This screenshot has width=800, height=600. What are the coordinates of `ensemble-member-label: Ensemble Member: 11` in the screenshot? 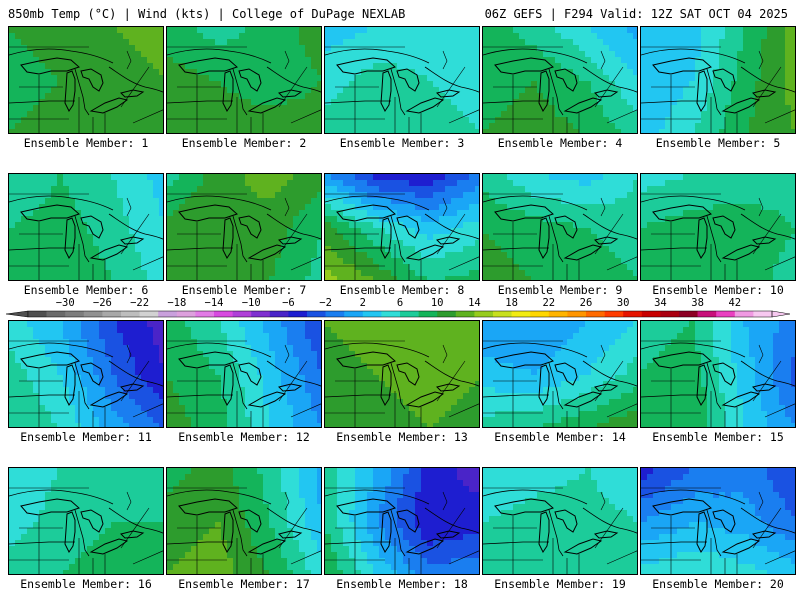 It's located at (86, 437).